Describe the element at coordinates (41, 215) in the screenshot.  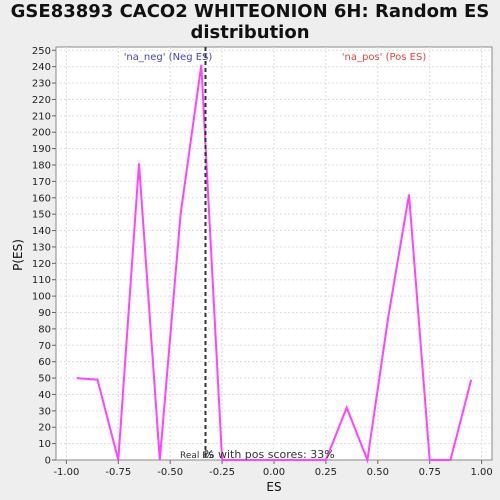
I see `y-tick-label: 150` at that location.